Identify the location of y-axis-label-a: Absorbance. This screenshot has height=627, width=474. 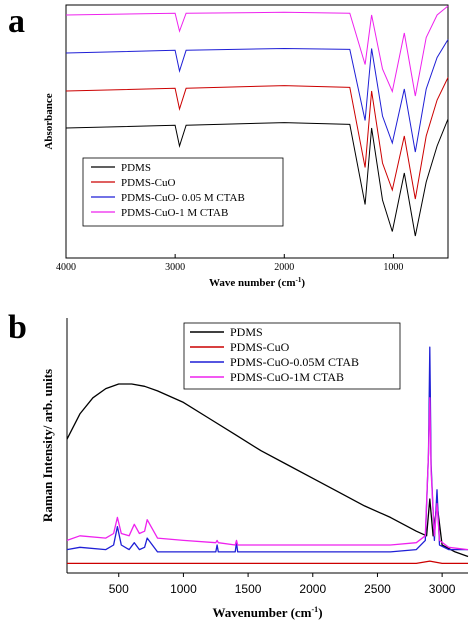
(49, 121).